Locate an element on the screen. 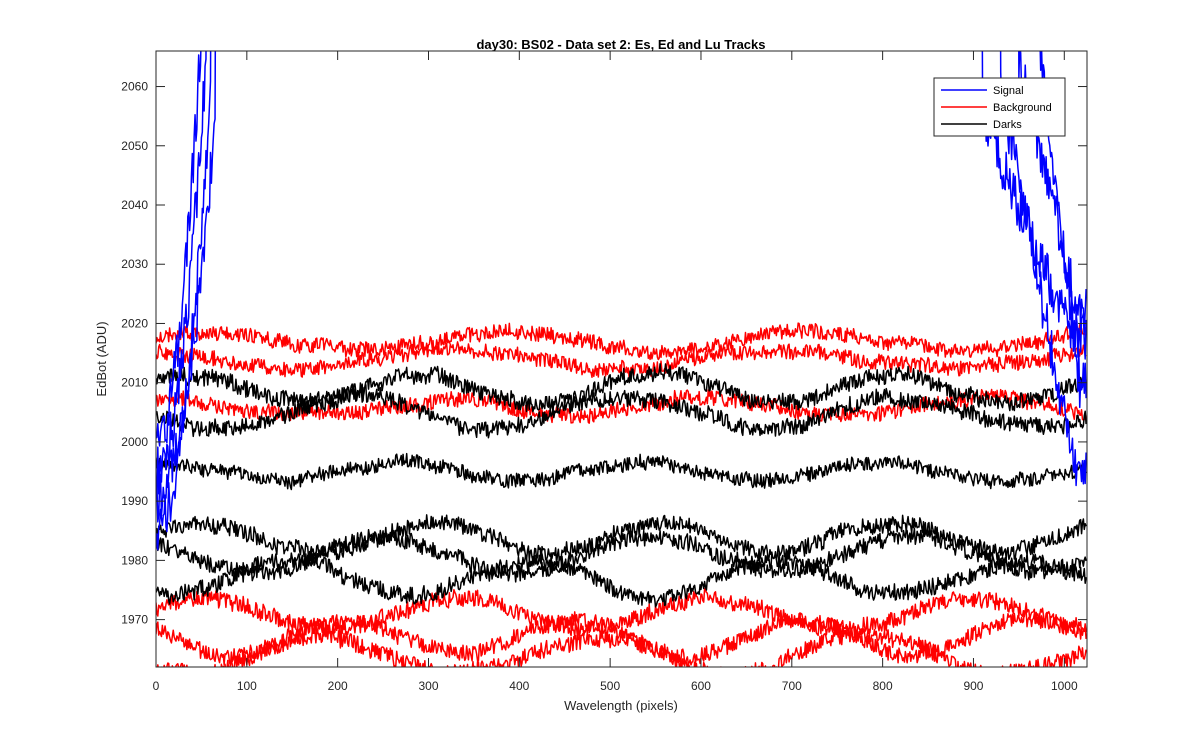 The image size is (1200, 750). y-tick-label: 1990 is located at coordinates (134, 501).